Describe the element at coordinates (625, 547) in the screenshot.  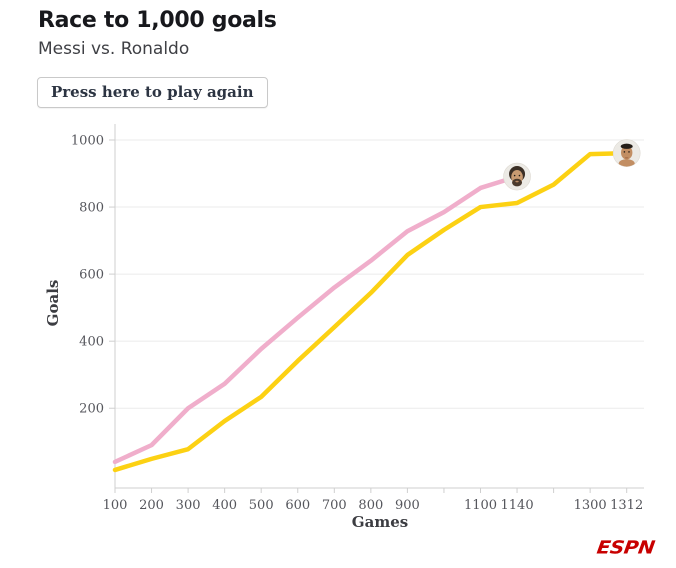
I see `espn-logo: ESPN` at that location.